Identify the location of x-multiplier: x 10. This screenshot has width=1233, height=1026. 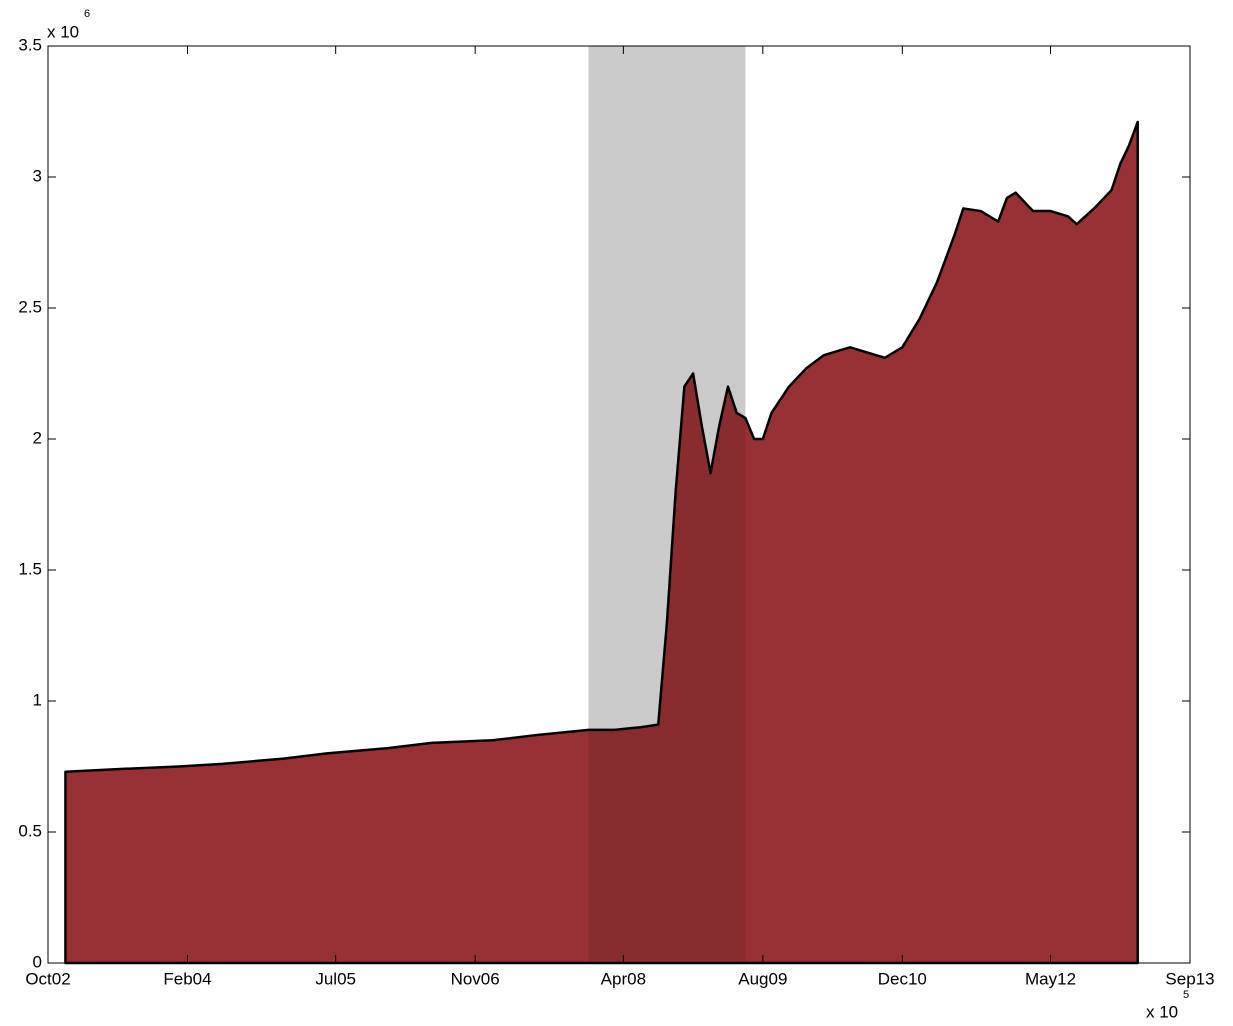
(1162, 1011).